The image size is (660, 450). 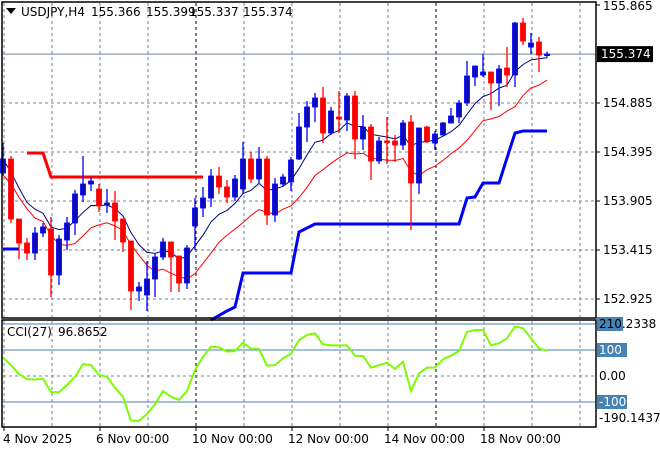 I want to click on time-tick-label: 14 Nov 00:00, so click(x=424, y=439).